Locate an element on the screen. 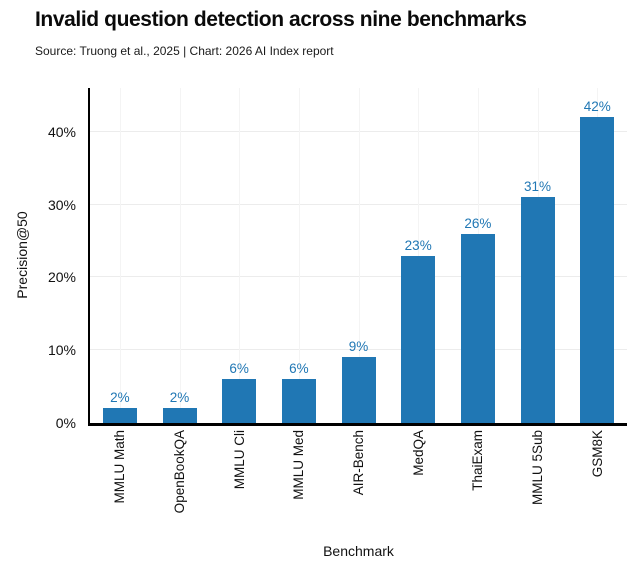 This screenshot has width=640, height=573. bar-value-label: 31% is located at coordinates (538, 187).